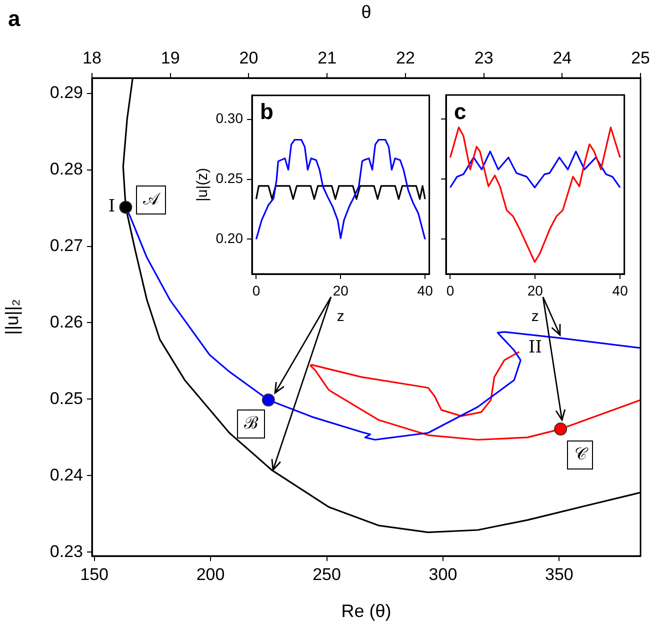  I want to click on y-tick-label: 0.23, so click(66, 551).